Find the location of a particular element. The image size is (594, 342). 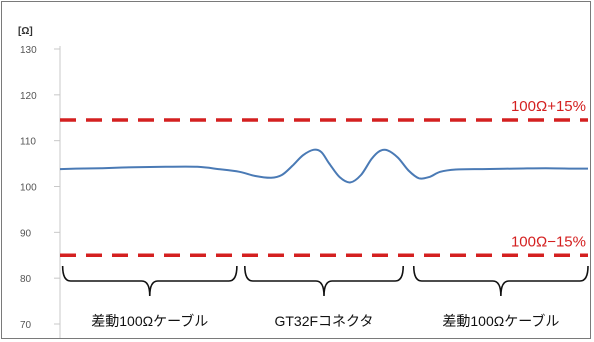

segment-label: GT32Fコネクタ is located at coordinates (323, 321).